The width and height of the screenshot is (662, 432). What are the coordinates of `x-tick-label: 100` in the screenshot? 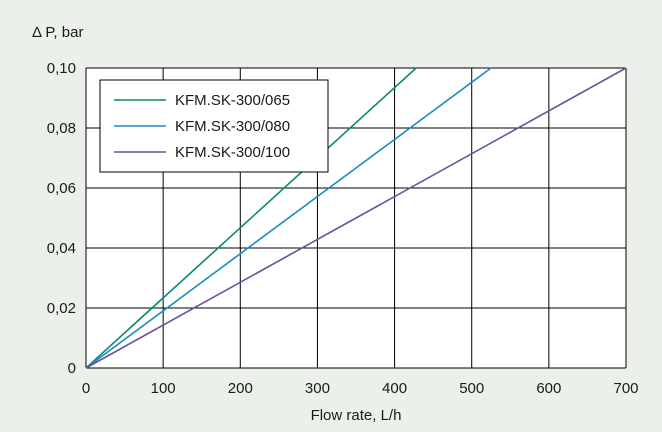 It's located at (163, 388).